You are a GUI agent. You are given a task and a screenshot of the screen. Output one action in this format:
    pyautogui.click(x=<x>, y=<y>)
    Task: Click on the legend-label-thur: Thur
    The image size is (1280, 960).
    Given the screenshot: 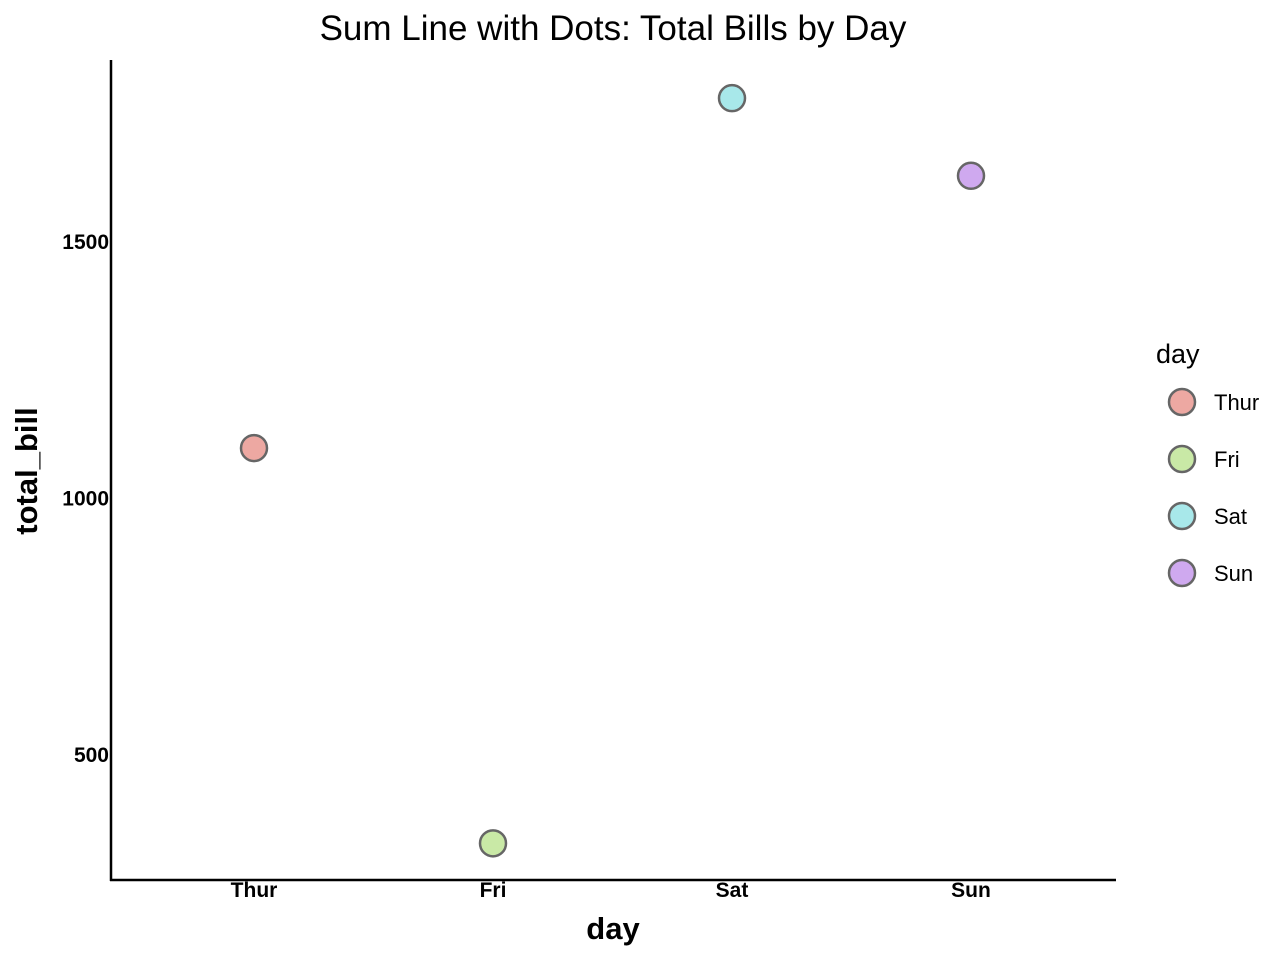 What is the action you would take?
    pyautogui.click(x=1236, y=402)
    